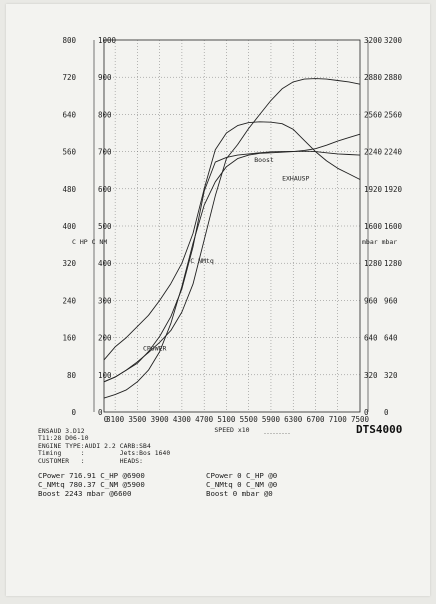 The image size is (436, 604). Describe the element at coordinates (85, 494) in the screenshot. I see `result-boost: Boost 2243 mbar @6600` at that location.